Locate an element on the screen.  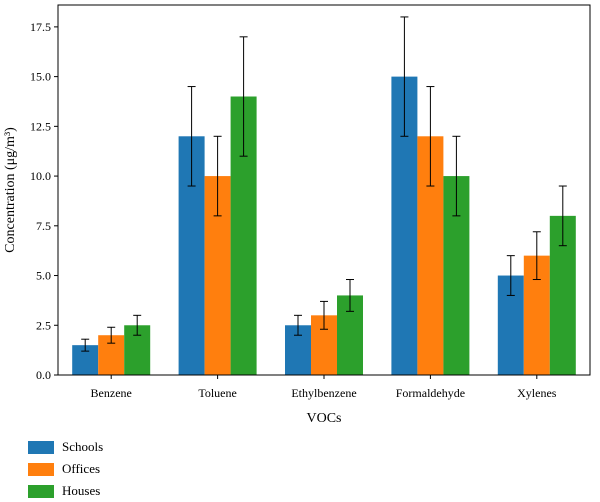
x-tick-benzene: Benzene is located at coordinates (111, 387).